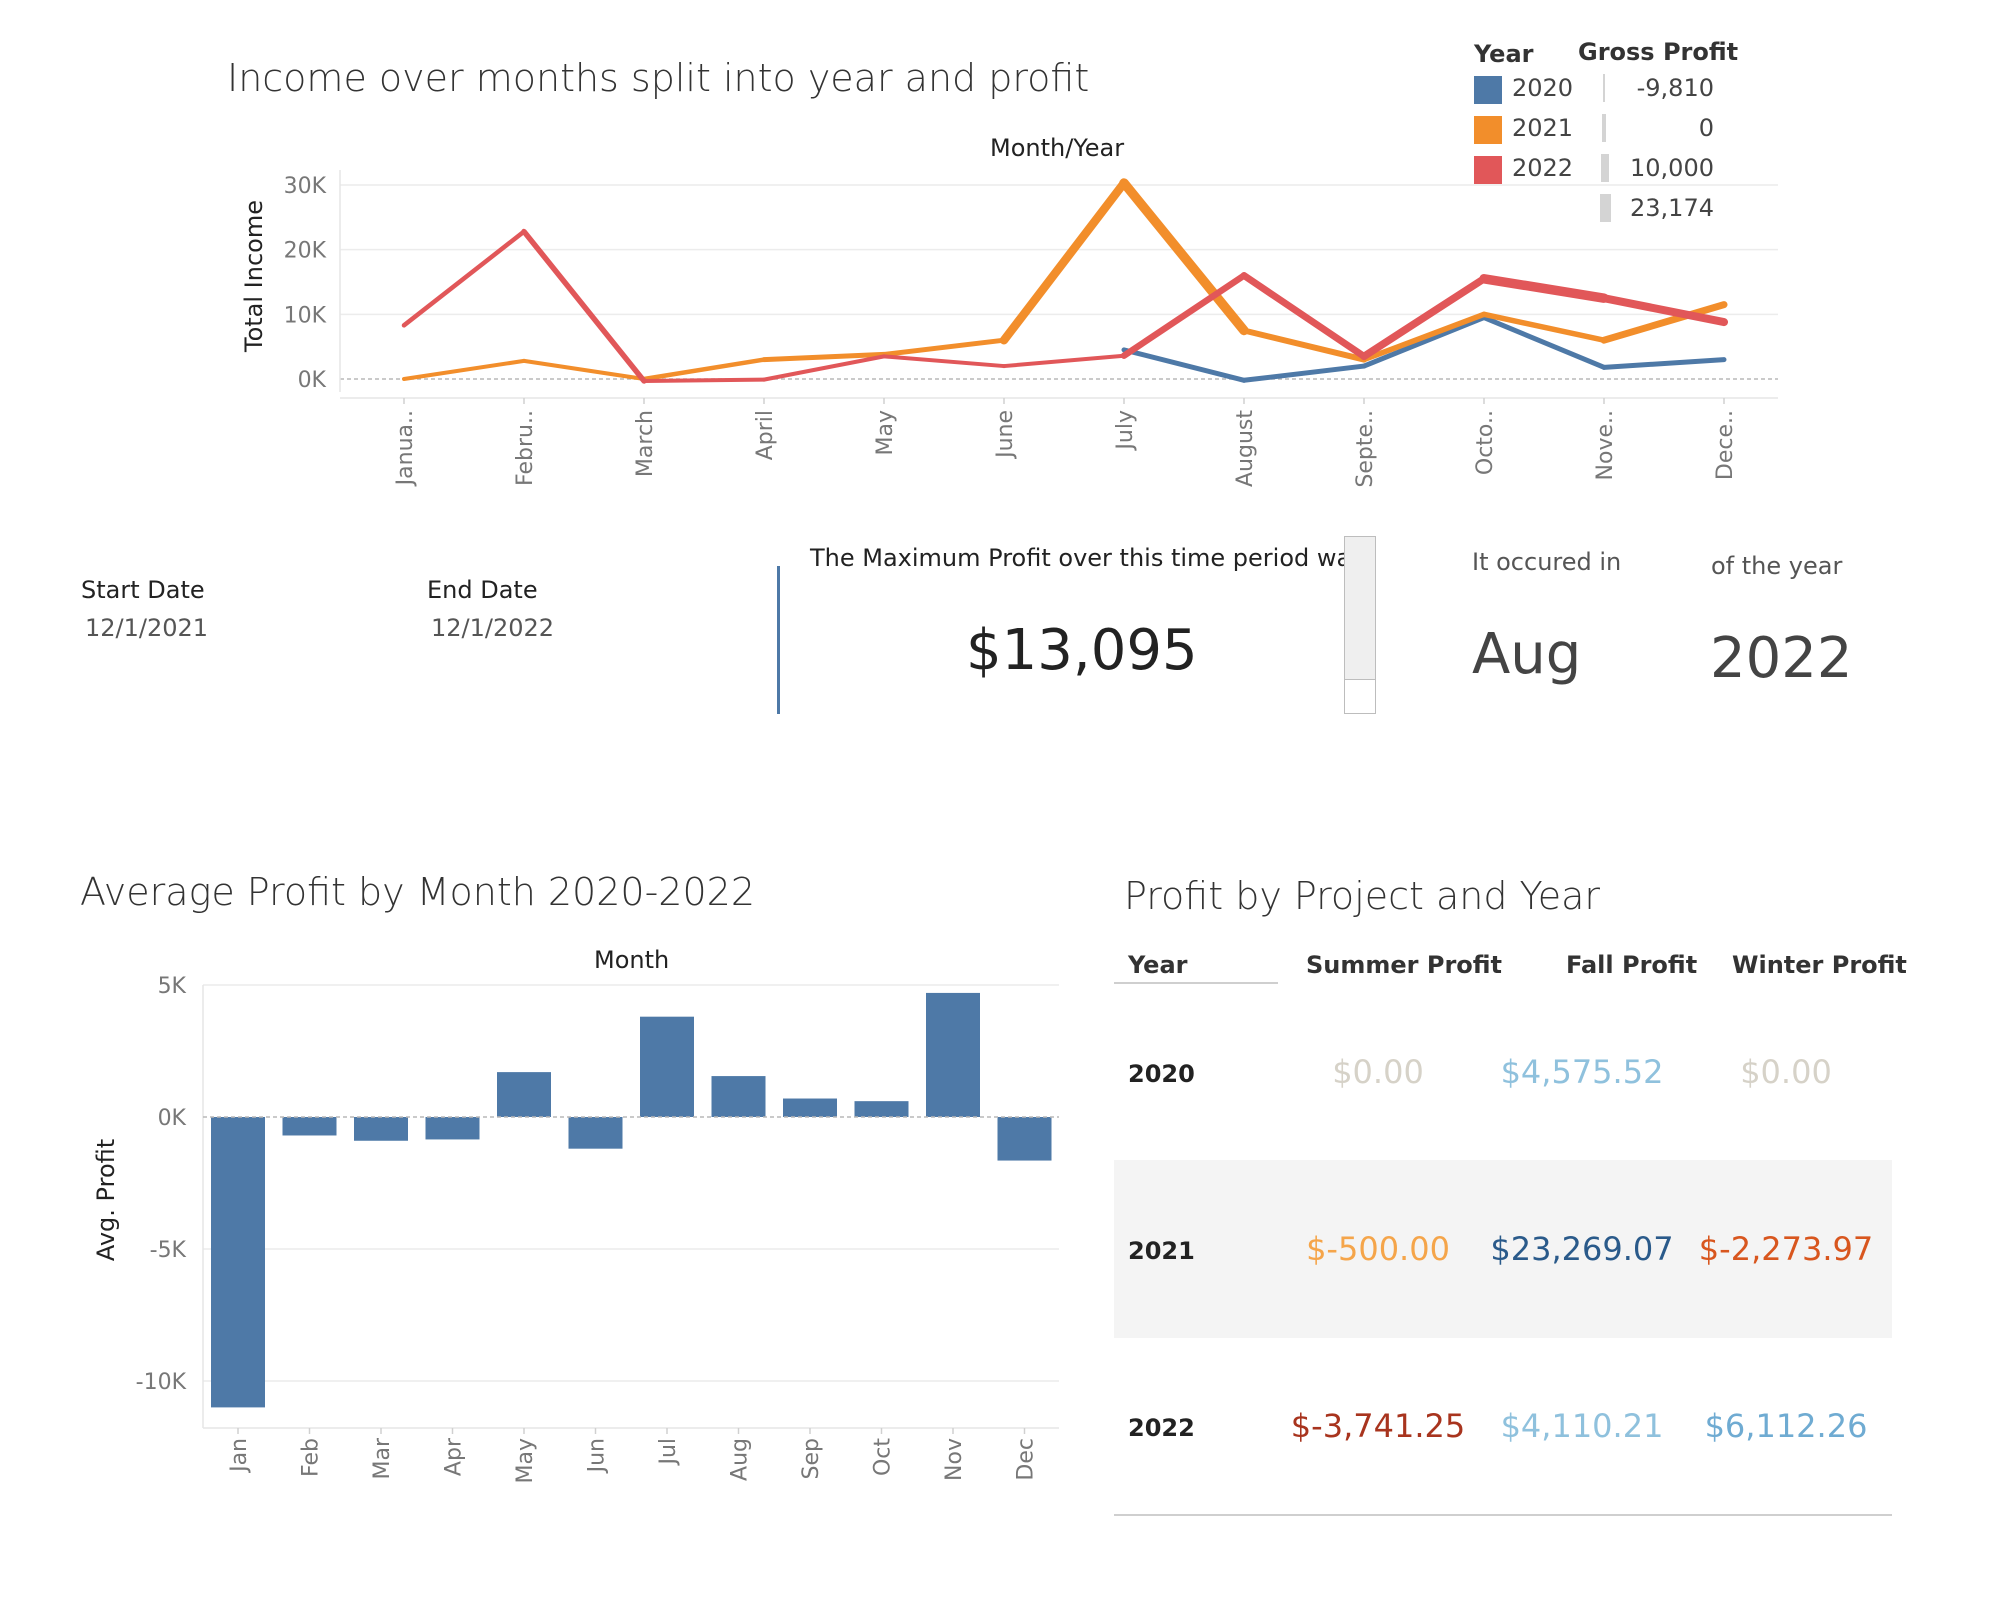  Describe the element at coordinates (1547, 562) in the screenshot. I see `occurred-label: It occured in` at that location.